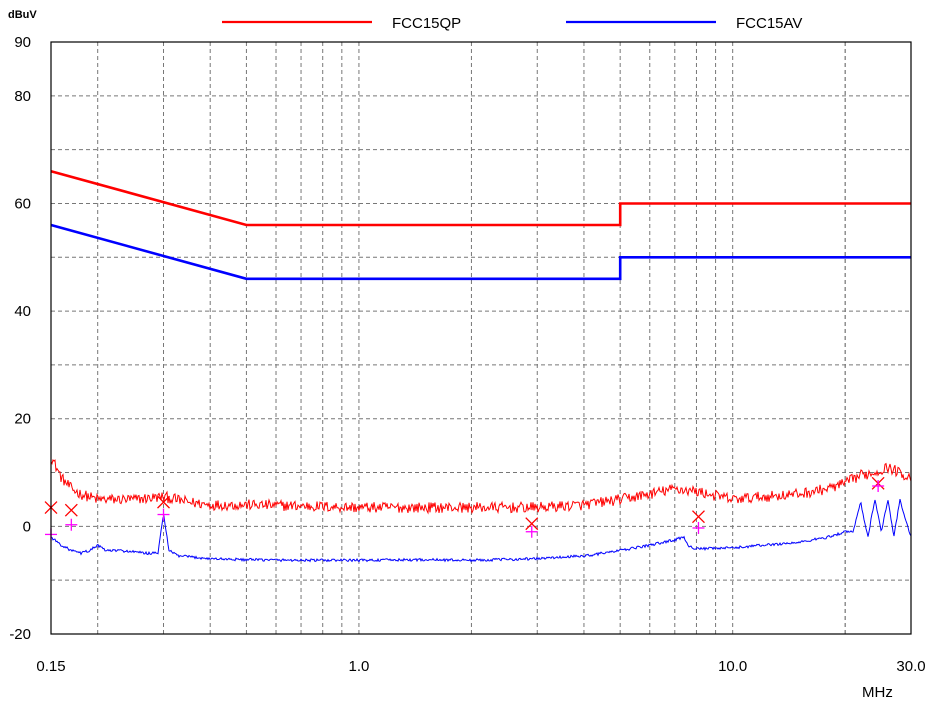 The height and width of the screenshot is (704, 942). I want to click on limit-line-fcc15av, so click(480, 252).